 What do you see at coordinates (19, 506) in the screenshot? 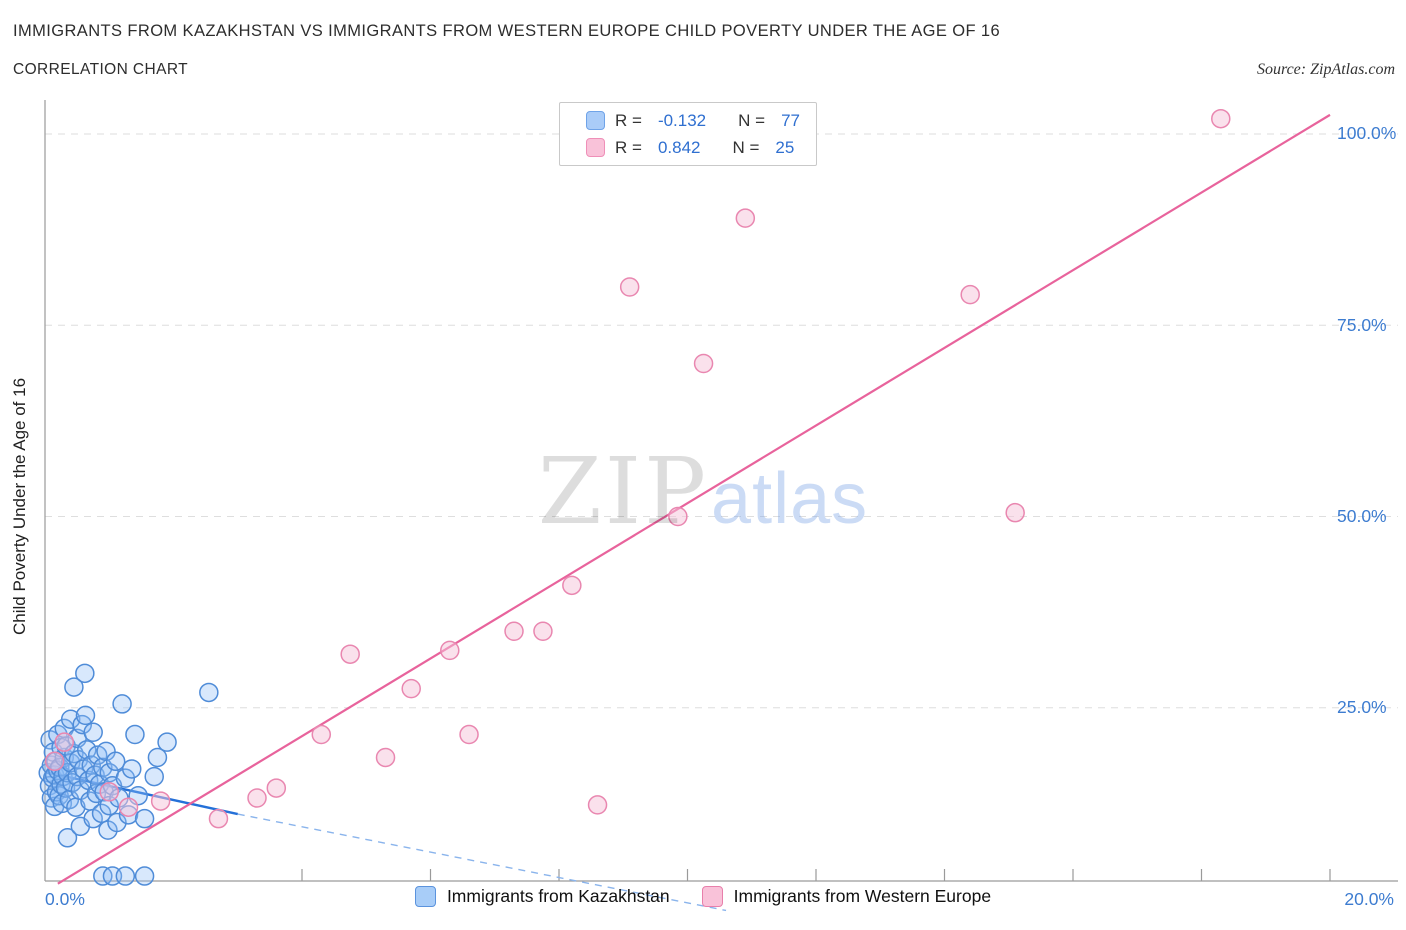
I see `y-axis-title: Child Poverty Under the Age of 16` at bounding box center [19, 506].